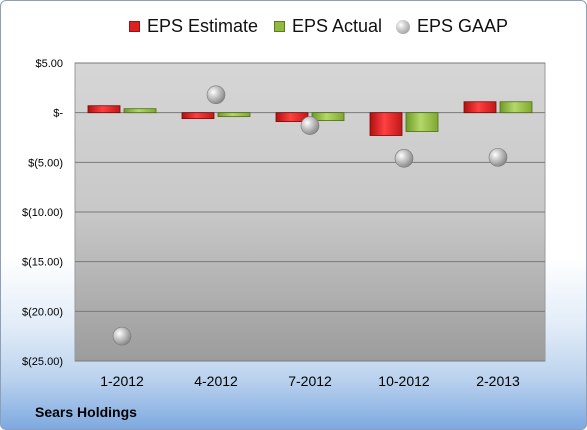 The width and height of the screenshot is (587, 430). What do you see at coordinates (403, 26) in the screenshot?
I see `legend-marker-gaap` at bounding box center [403, 26].